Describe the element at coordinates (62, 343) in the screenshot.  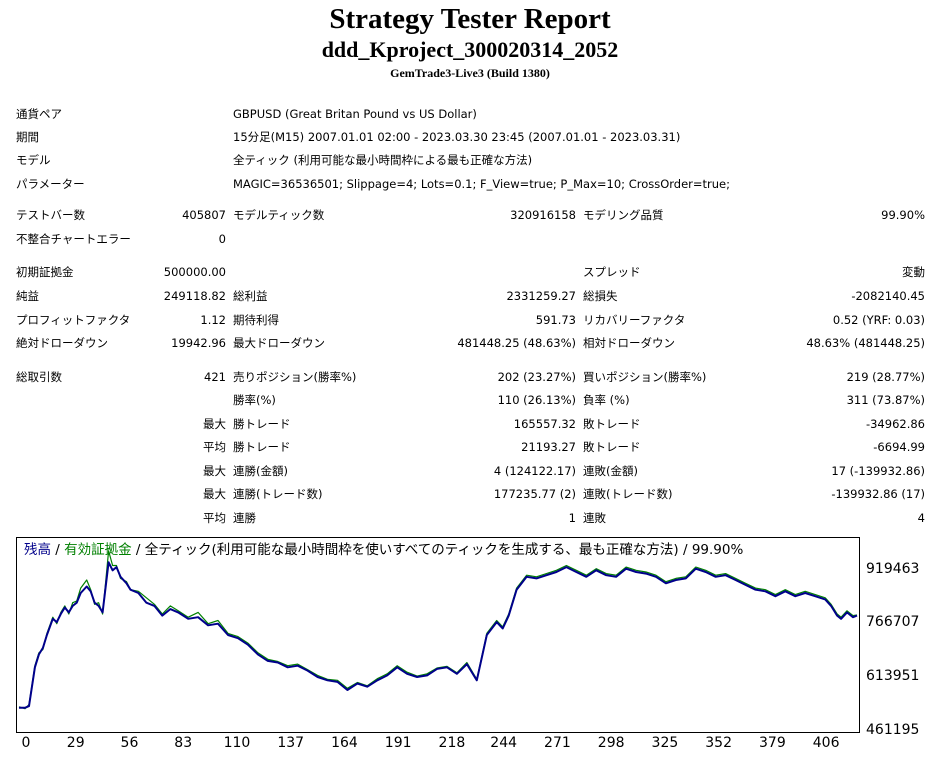
I see `abs-dd-label: 絶対ドローダウン` at that location.